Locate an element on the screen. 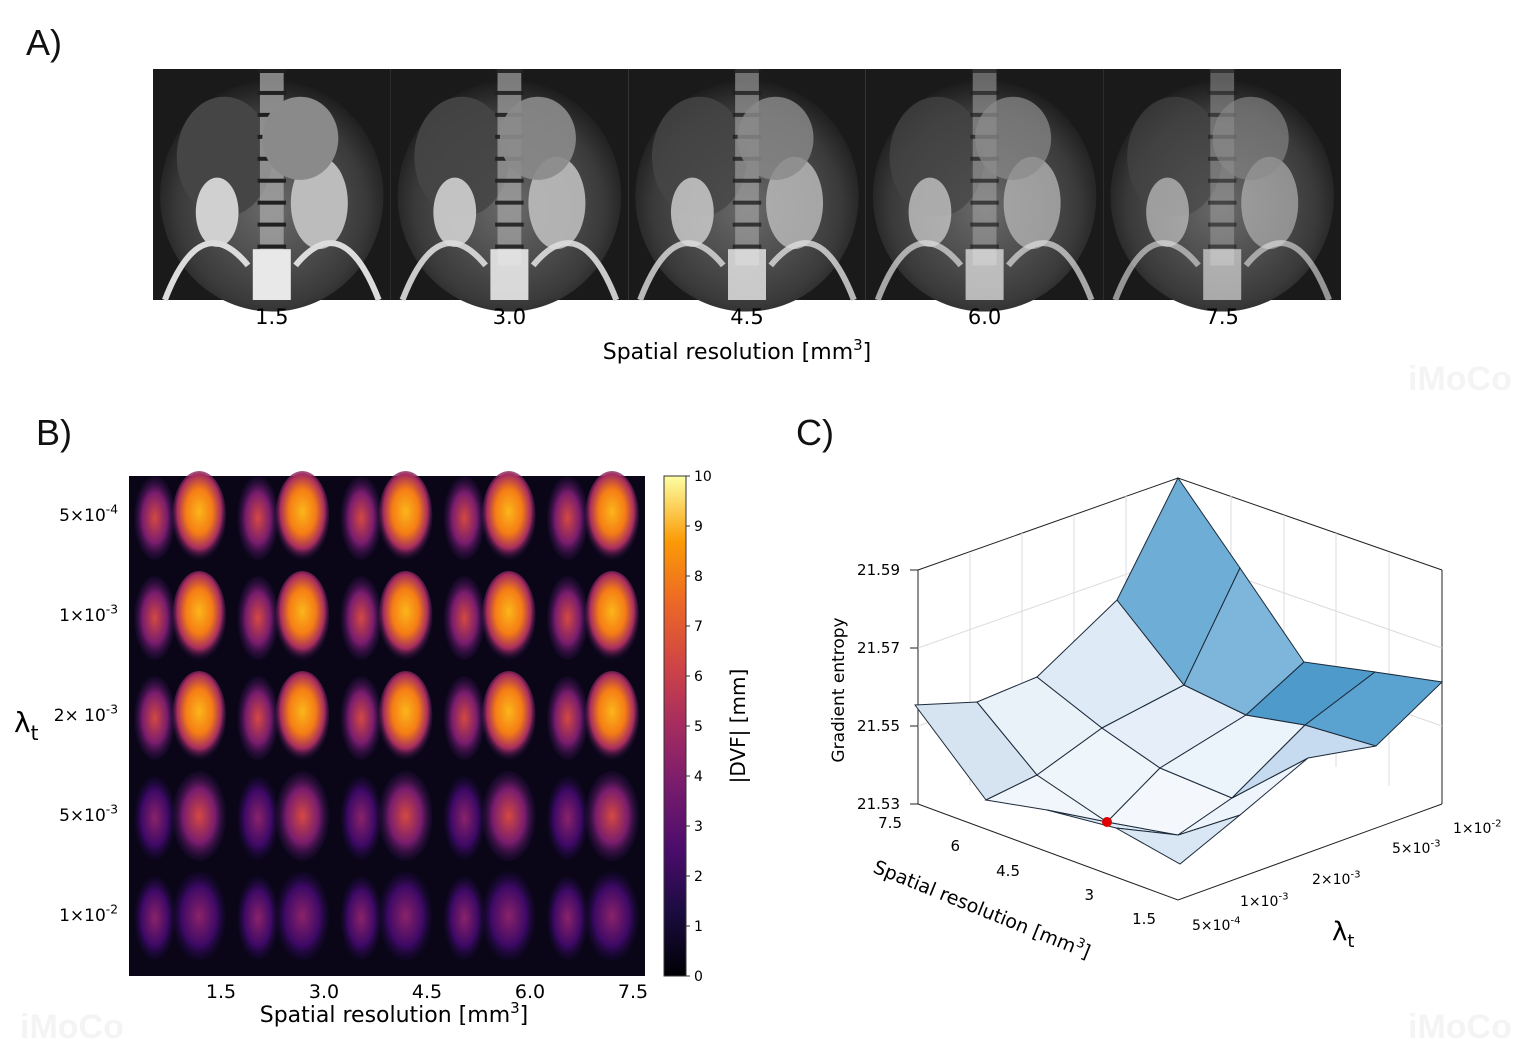 Image resolution: width=1518 pixels, height=1047 pixels. lambda-tick-label: 2×10⁻³ is located at coordinates (1336, 879).